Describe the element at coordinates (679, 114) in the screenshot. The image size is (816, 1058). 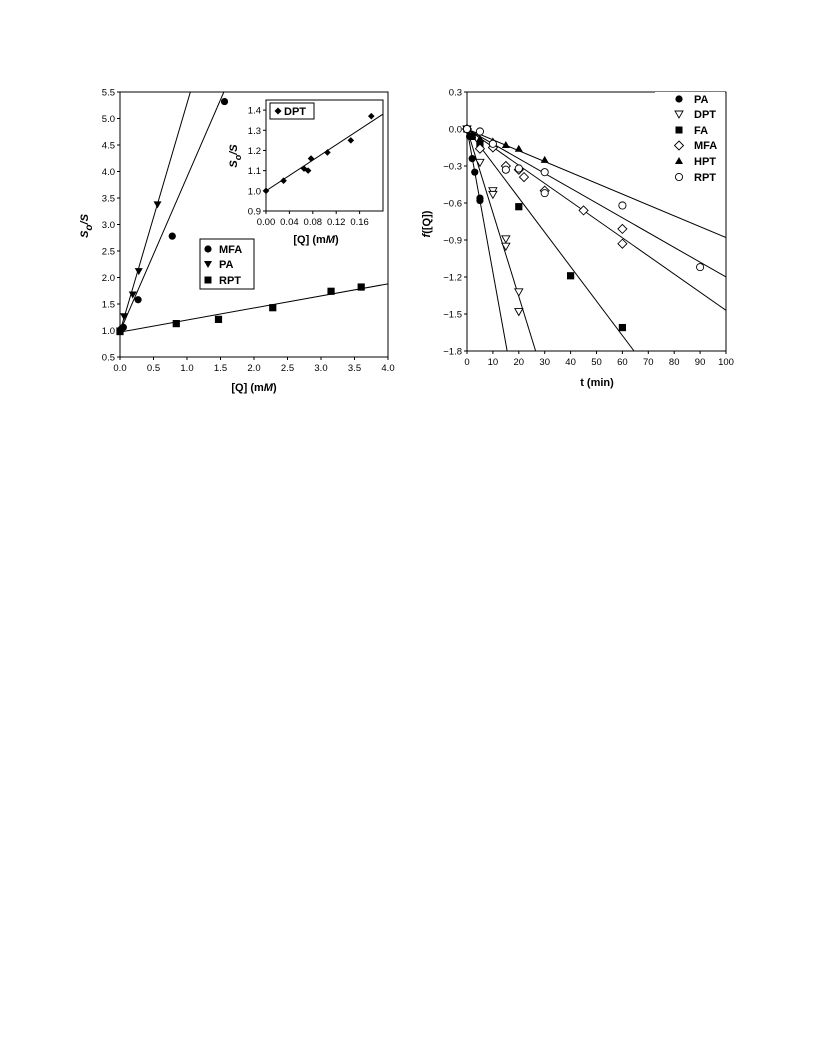
I see `right-legend-marker-dpt` at that location.